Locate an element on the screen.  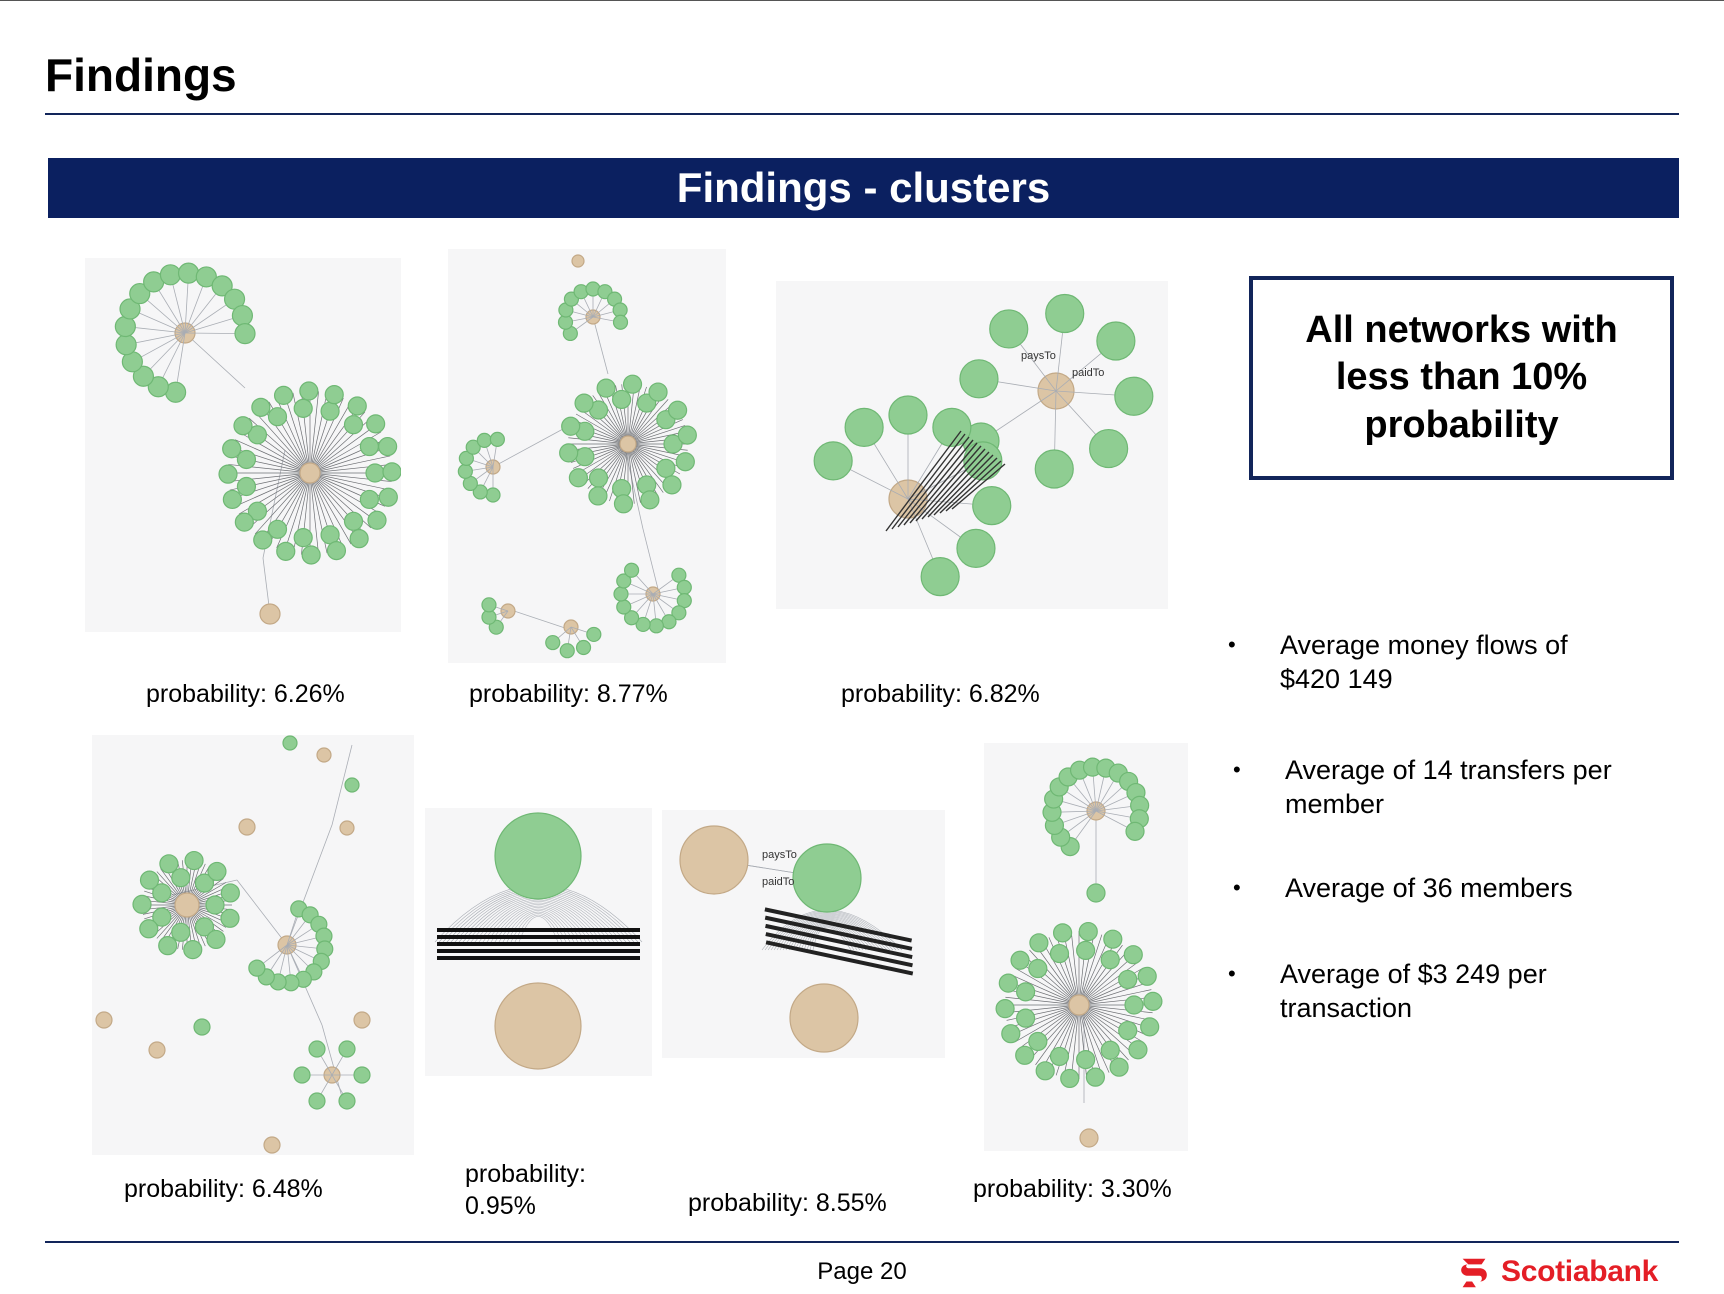
page-title: Findings is located at coordinates (141, 75).